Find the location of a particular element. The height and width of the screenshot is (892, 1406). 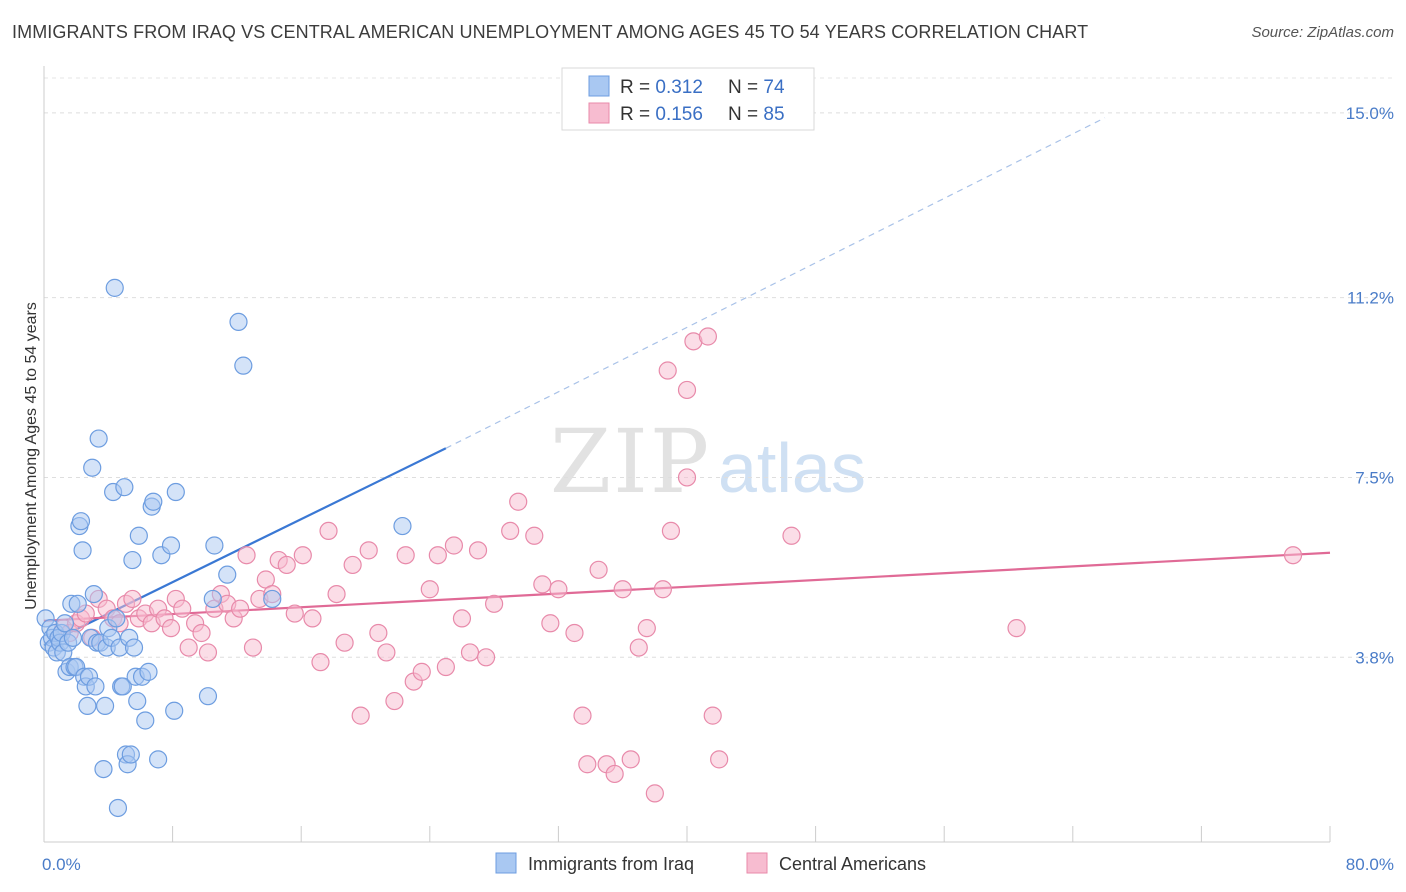

x-tick-label-min: 0.0% is located at coordinates (61, 864).